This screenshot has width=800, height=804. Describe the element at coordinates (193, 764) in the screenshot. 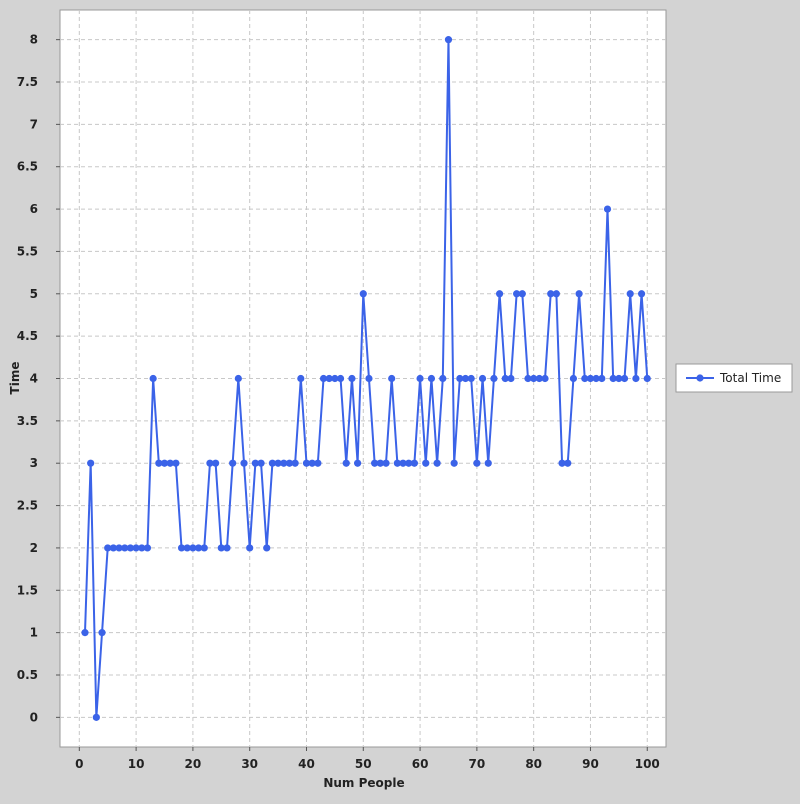

I see `x-tick-label: 20` at that location.